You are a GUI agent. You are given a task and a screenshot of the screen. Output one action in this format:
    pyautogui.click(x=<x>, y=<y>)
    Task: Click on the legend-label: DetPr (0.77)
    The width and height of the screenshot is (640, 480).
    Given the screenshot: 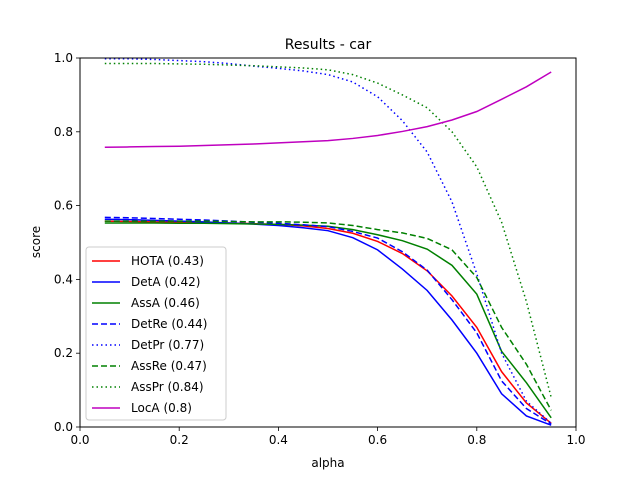 What is the action you would take?
    pyautogui.click(x=167, y=345)
    